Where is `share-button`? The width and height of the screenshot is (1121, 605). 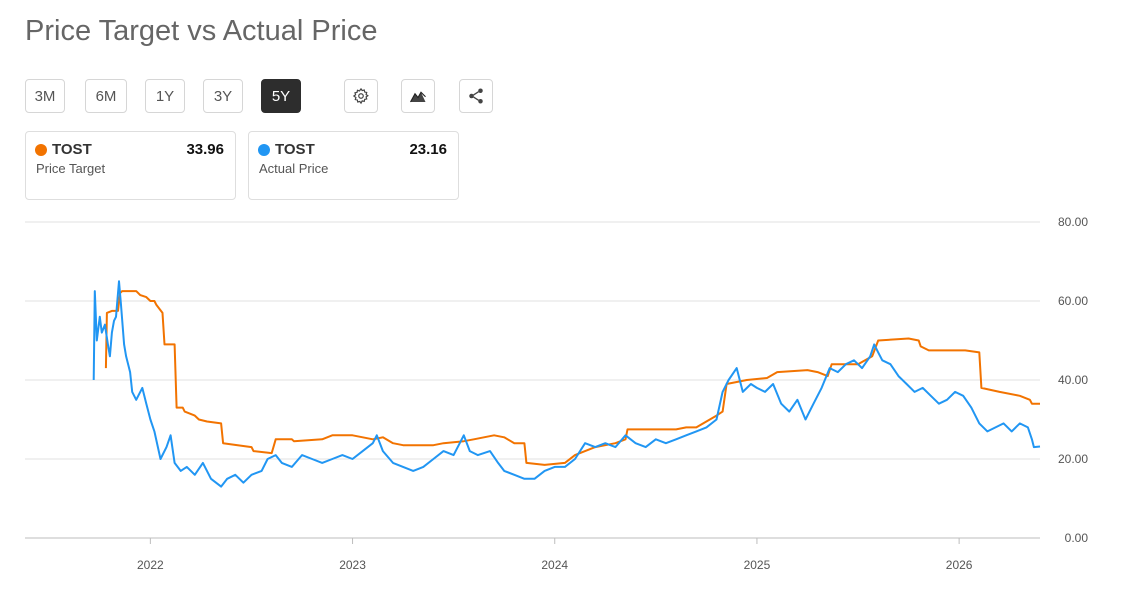
share-button is located at coordinates (476, 96).